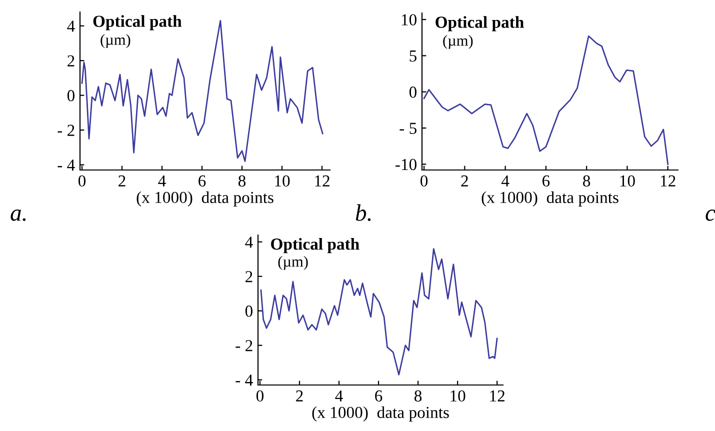 This screenshot has height=431, width=715. What do you see at coordinates (406, 164) in the screenshot?
I see `y-tick-label: -10` at bounding box center [406, 164].